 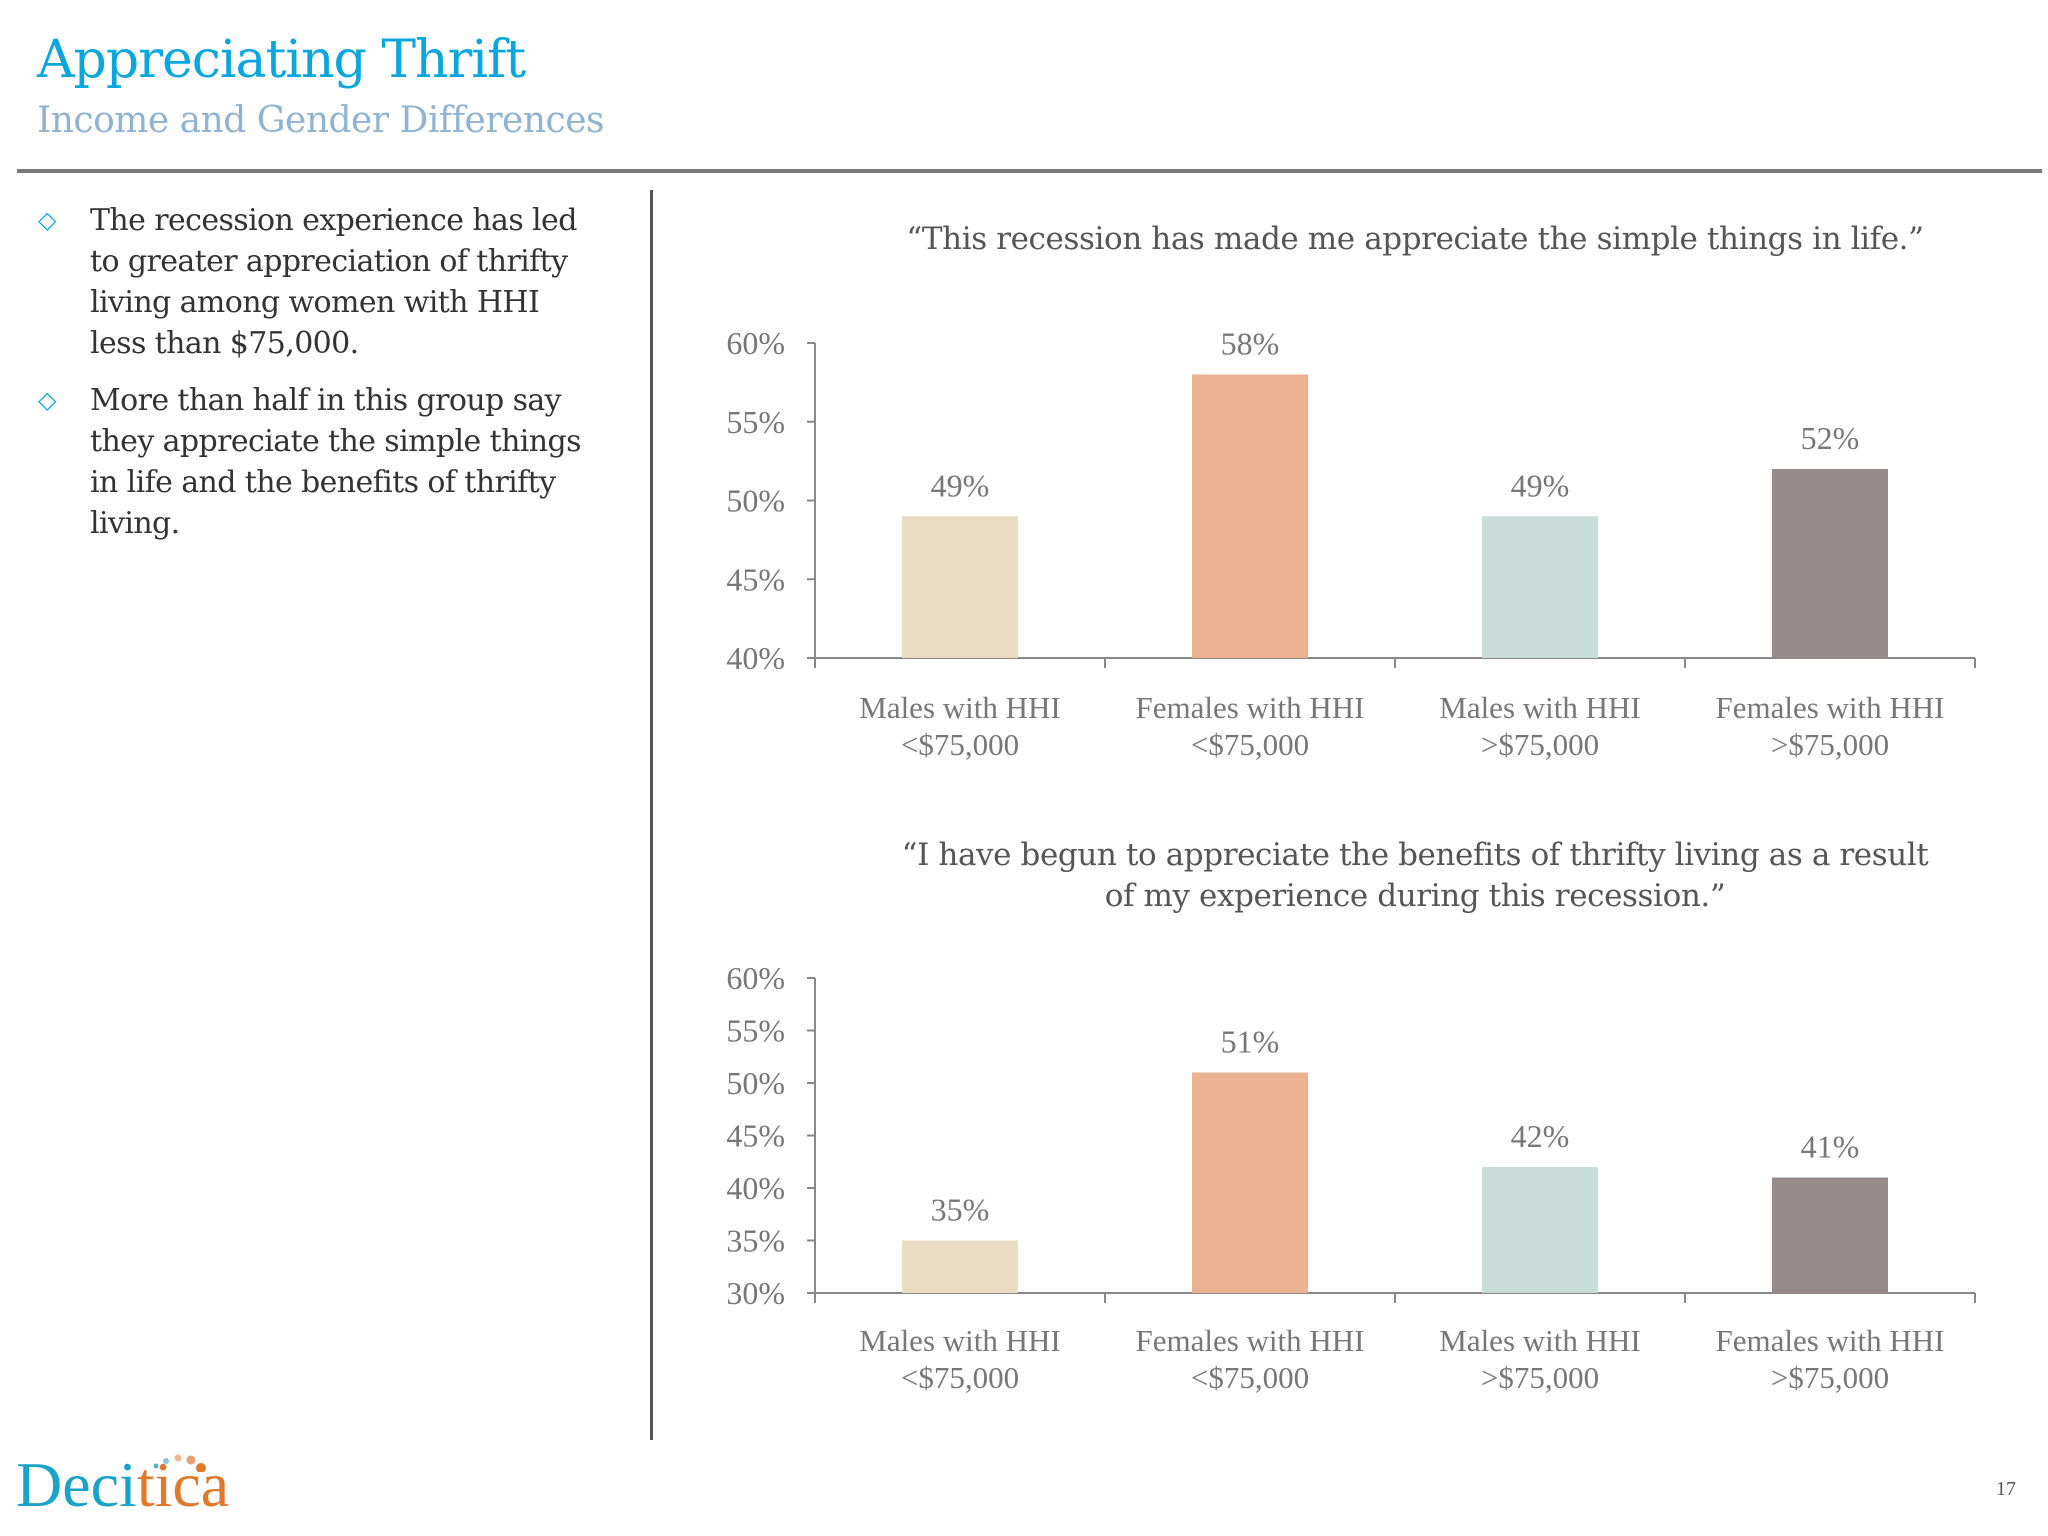 I want to click on data-label: 35%, so click(x=960, y=1210).